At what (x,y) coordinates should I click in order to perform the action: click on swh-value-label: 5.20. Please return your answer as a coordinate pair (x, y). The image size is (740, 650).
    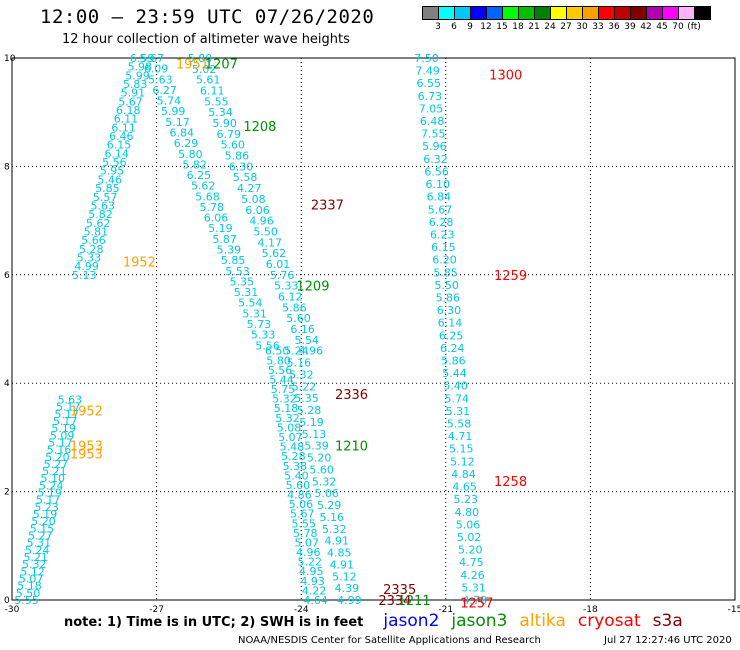
    Looking at the image, I should click on (470, 550).